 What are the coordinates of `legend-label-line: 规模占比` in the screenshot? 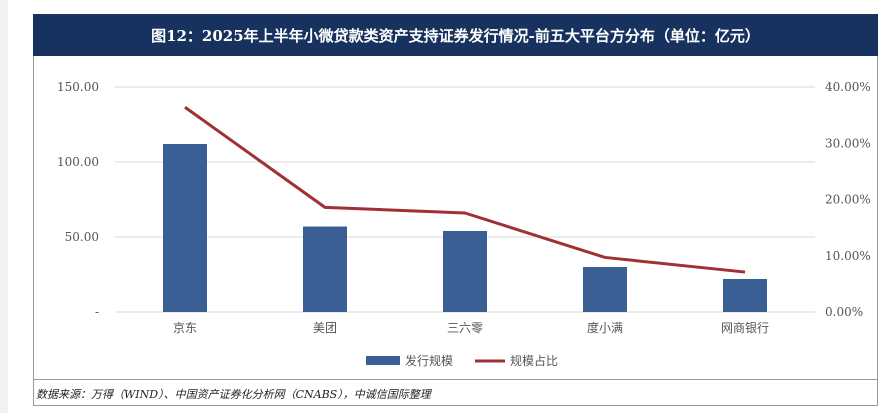 It's located at (534, 360).